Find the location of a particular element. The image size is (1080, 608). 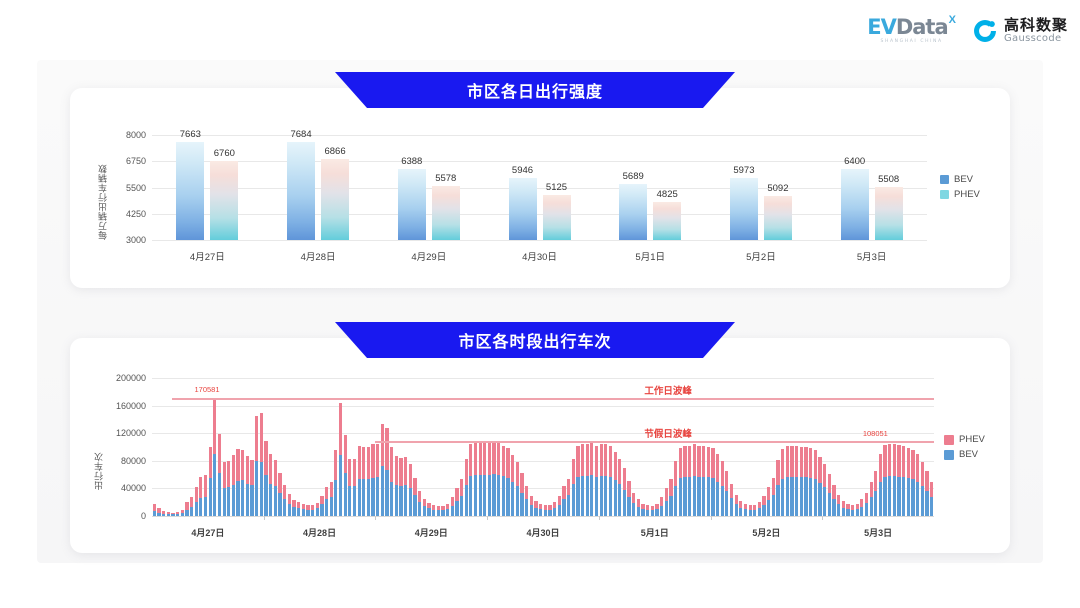

chart1-legend-item: BEV is located at coordinates (960, 179).